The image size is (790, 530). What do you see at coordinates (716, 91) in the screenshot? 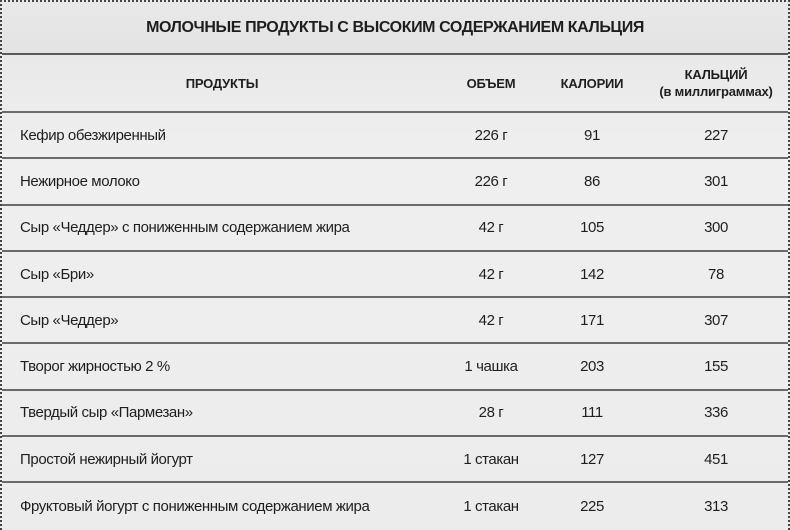
I see `header-calcium-unit: (в миллиграммах)` at bounding box center [716, 91].